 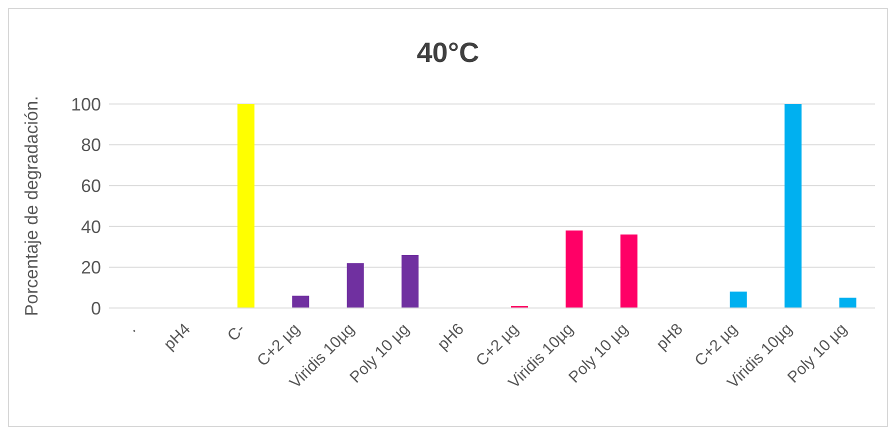 I want to click on y-axis-title: Porcentaje de degradación., so click(x=31, y=206).